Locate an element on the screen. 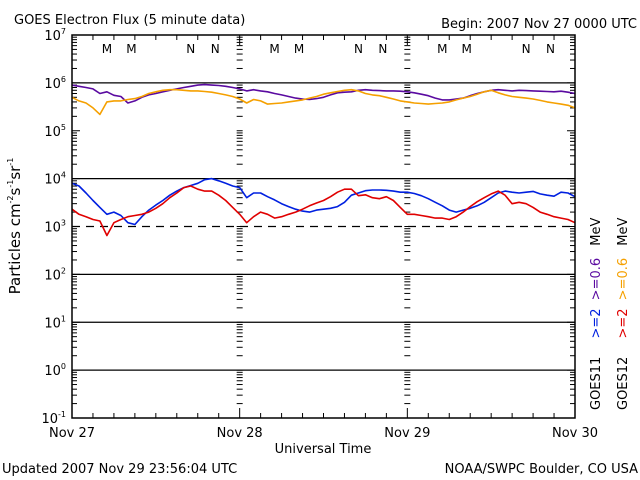  x-tick-label: Nov 27 is located at coordinates (72, 433).